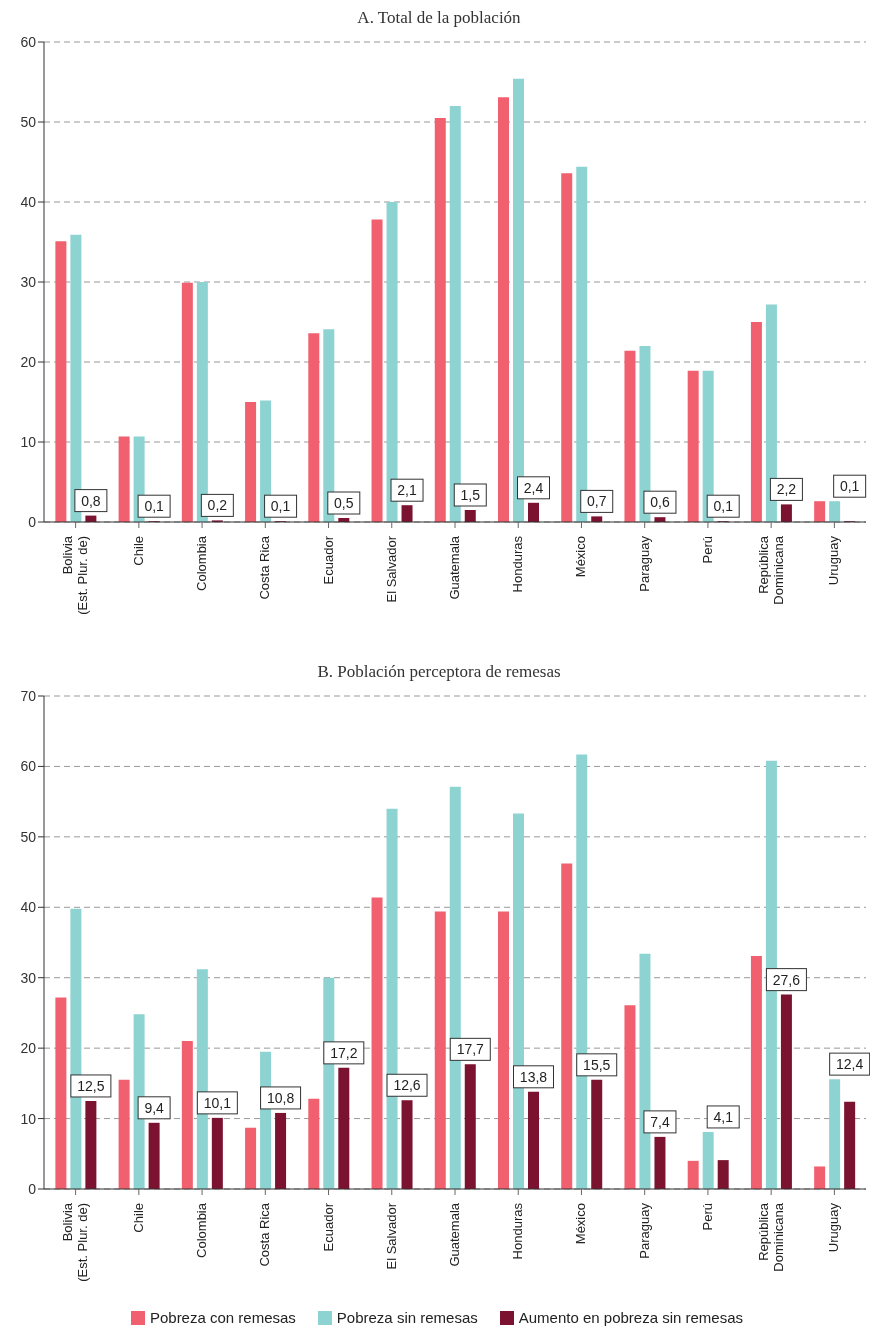 This screenshot has width=878, height=1340. I want to click on data-label: 17,2, so click(344, 1052).